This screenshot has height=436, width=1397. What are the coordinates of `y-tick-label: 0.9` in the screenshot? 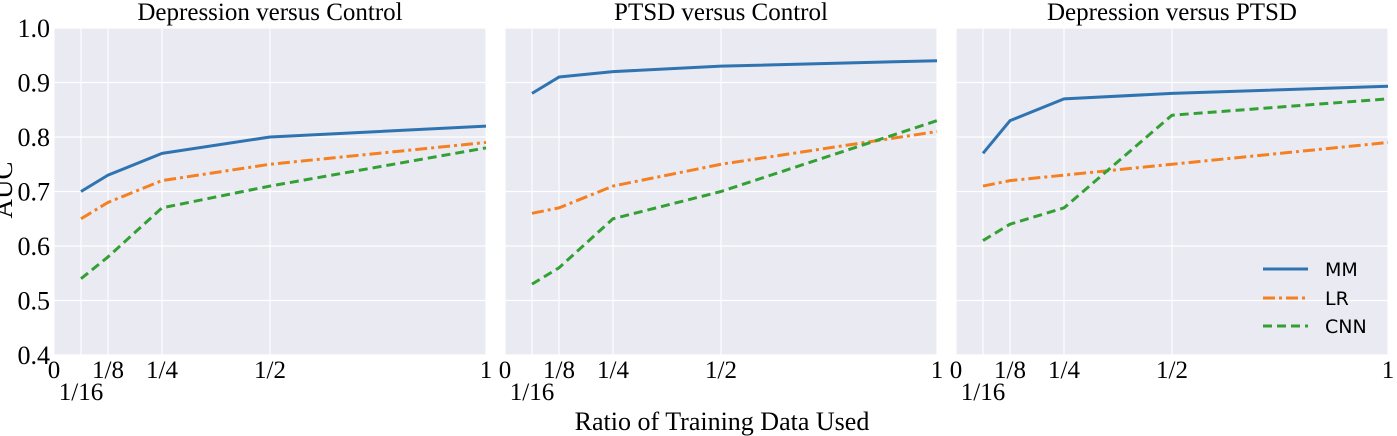 It's located at (34, 83).